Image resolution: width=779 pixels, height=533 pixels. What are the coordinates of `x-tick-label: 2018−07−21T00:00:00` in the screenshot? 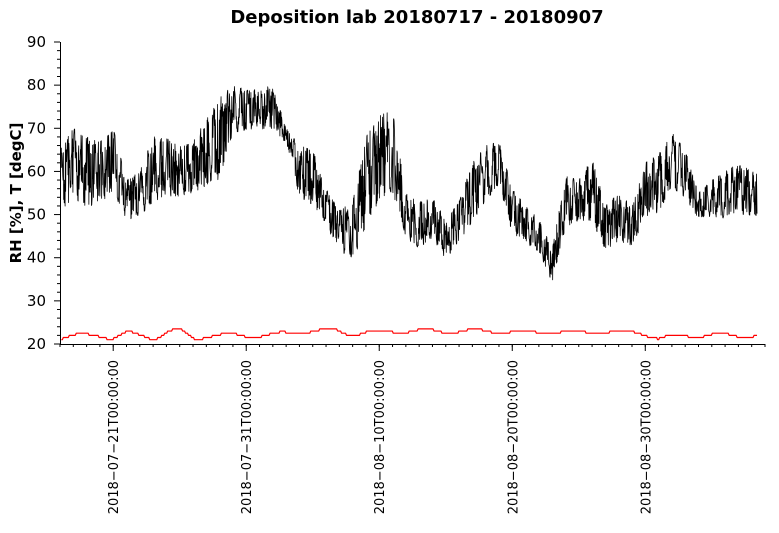 It's located at (114, 437).